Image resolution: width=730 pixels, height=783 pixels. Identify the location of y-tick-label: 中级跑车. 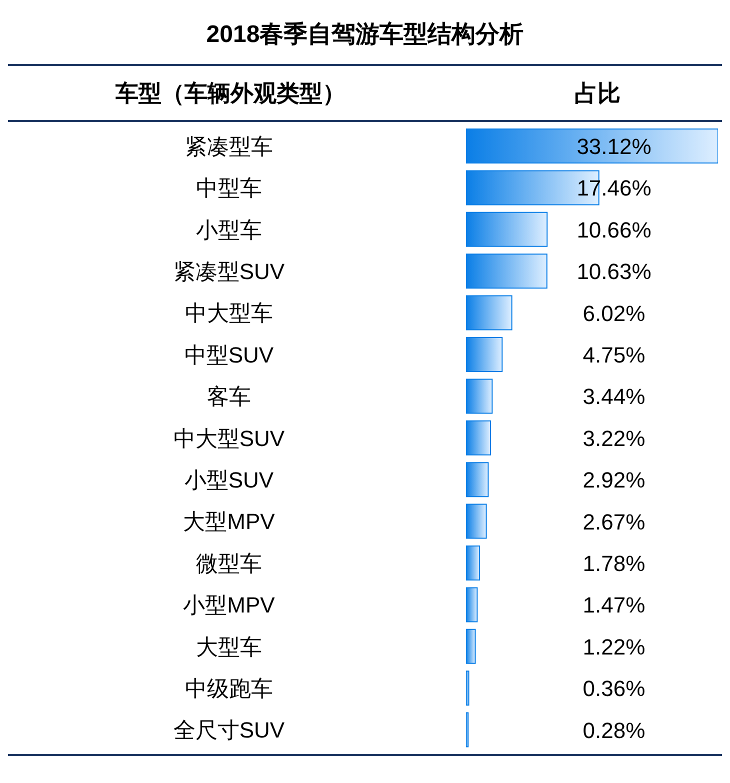
(229, 688).